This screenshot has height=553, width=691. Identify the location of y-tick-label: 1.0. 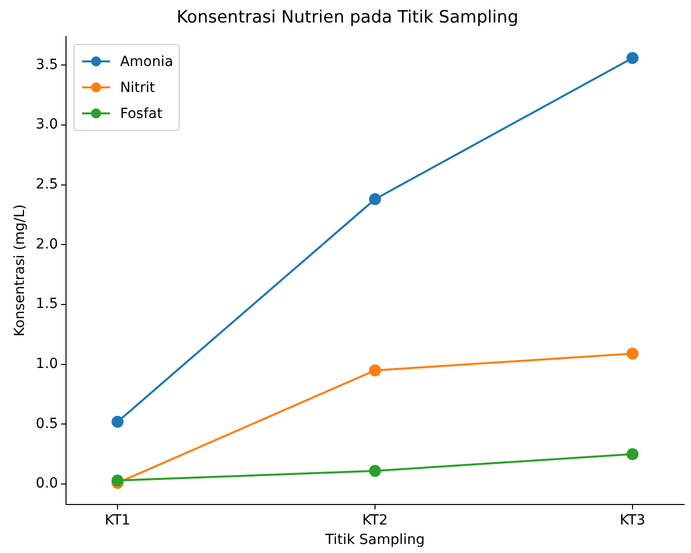
(47, 364).